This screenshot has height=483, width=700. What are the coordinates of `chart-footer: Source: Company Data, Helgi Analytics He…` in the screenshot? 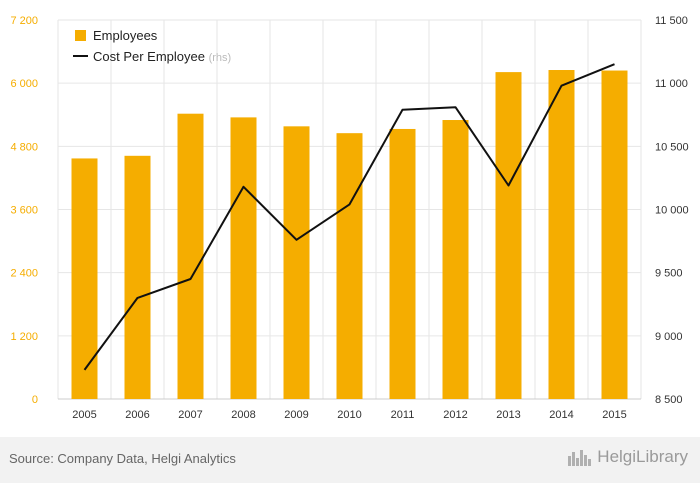 It's located at (350, 460).